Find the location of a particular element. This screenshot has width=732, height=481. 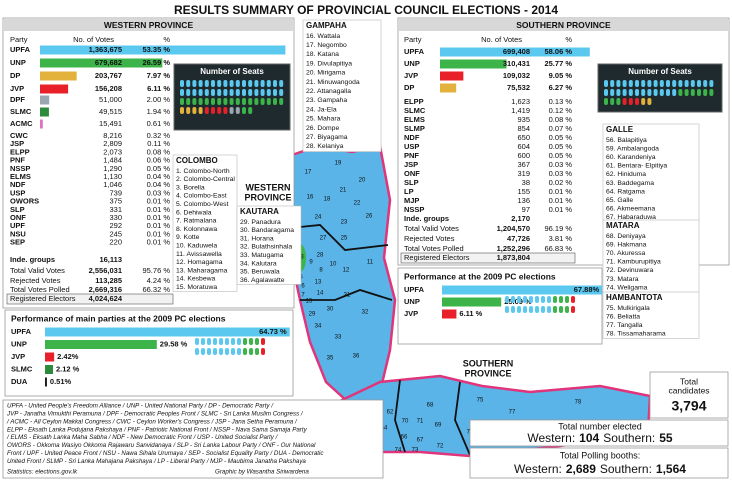

total-votes: 1,873,804 is located at coordinates (514, 257).